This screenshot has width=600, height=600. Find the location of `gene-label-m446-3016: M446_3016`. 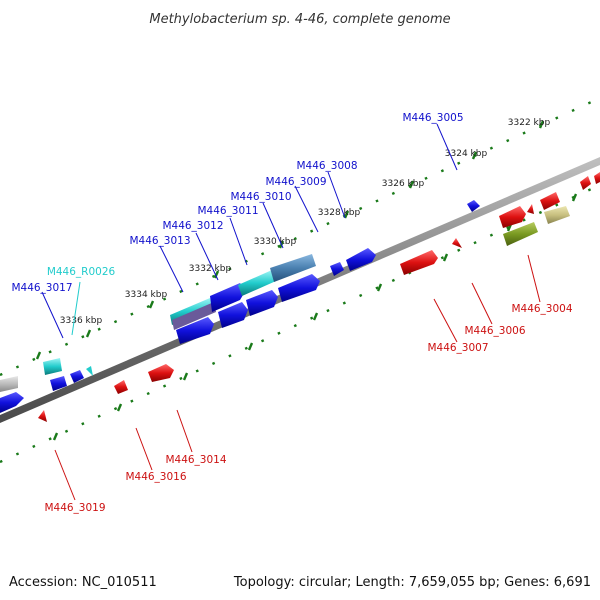

gene-label-m446-3016: M446_3016 is located at coordinates (155, 477).